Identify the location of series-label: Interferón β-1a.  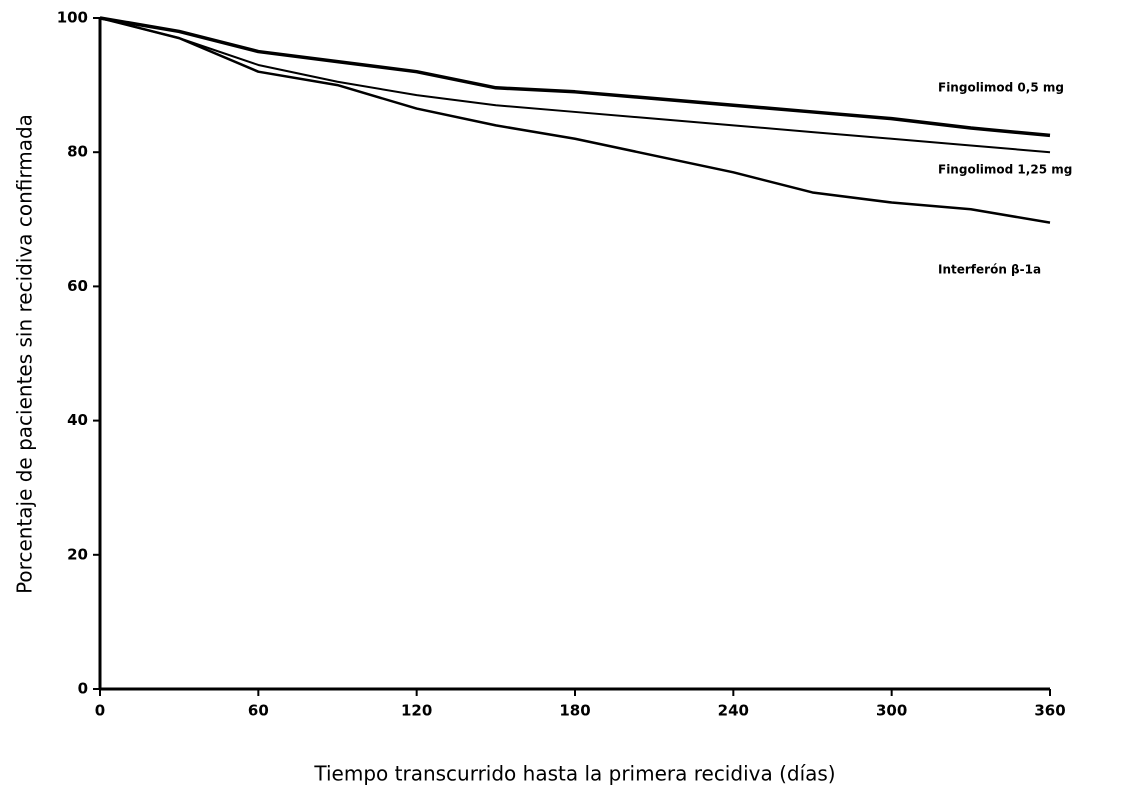
(989, 270).